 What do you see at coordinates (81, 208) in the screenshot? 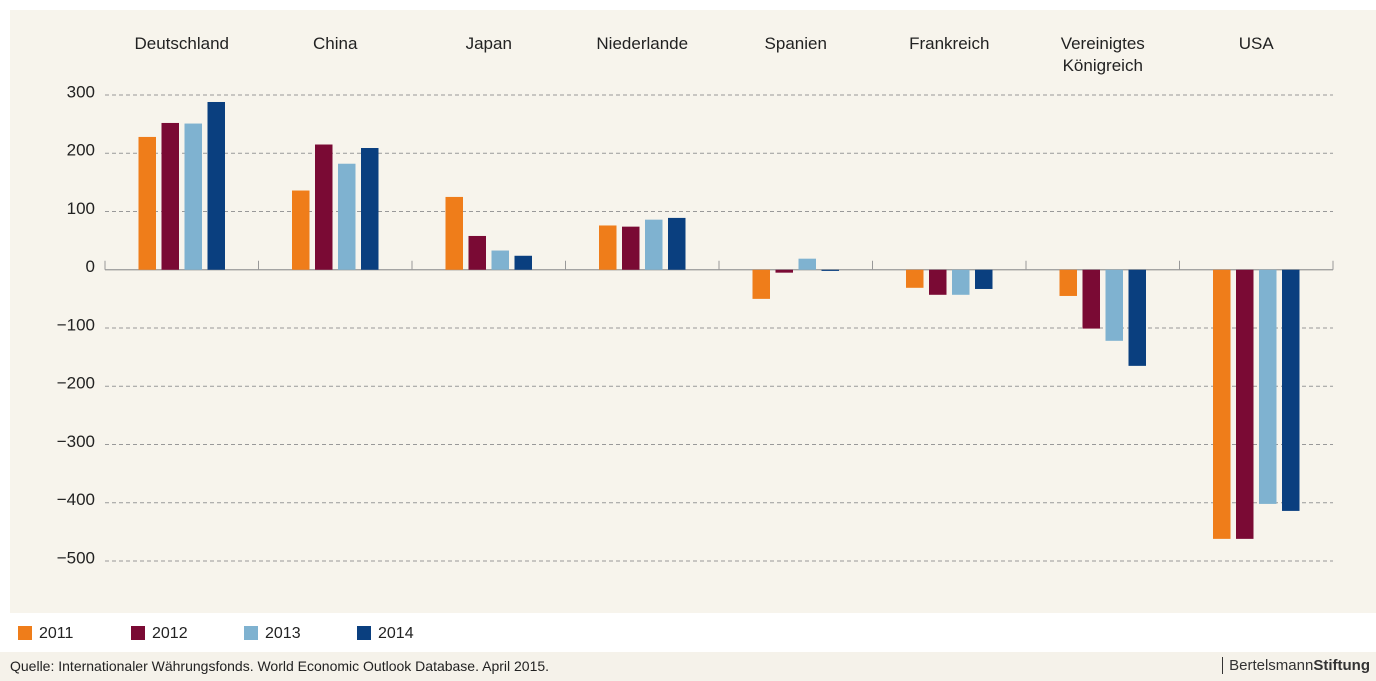
I see `y-tick-label: 100` at bounding box center [81, 208].